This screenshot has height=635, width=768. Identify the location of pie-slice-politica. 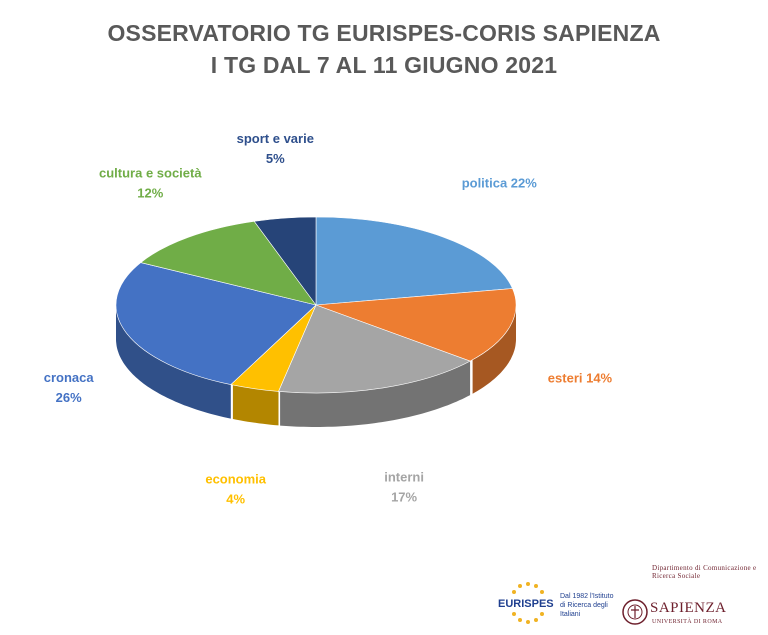
(414, 261).